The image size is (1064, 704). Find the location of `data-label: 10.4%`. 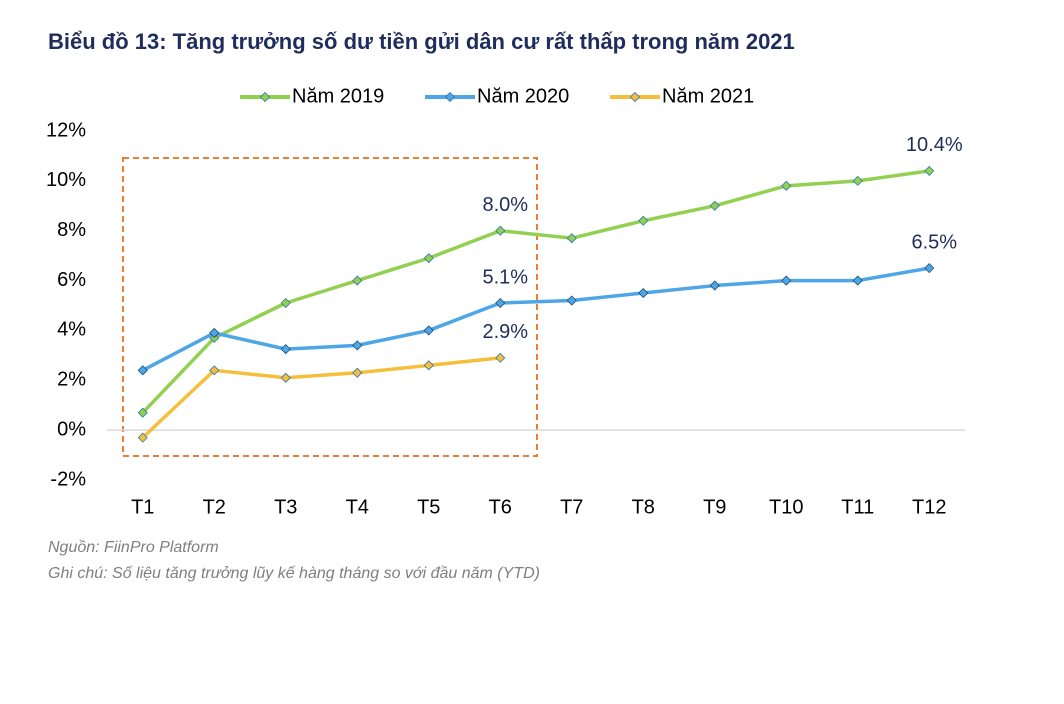

data-label: 10.4% is located at coordinates (934, 145).